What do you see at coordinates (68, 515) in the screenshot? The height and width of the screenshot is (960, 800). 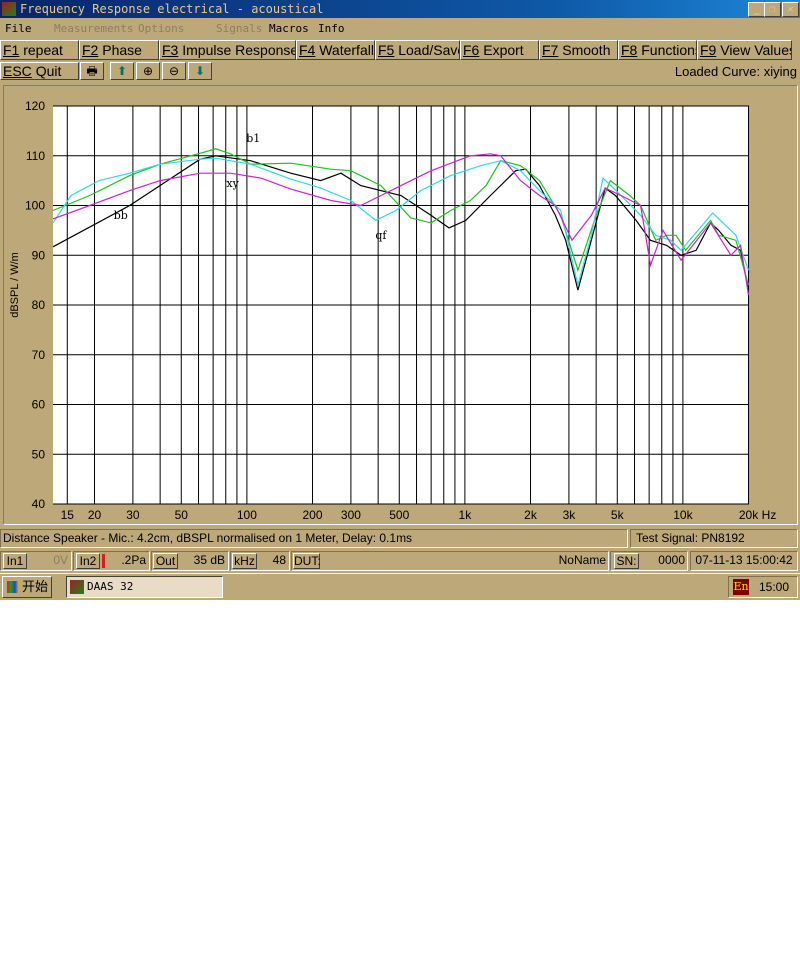 I see `x-tick-label: 15` at bounding box center [68, 515].